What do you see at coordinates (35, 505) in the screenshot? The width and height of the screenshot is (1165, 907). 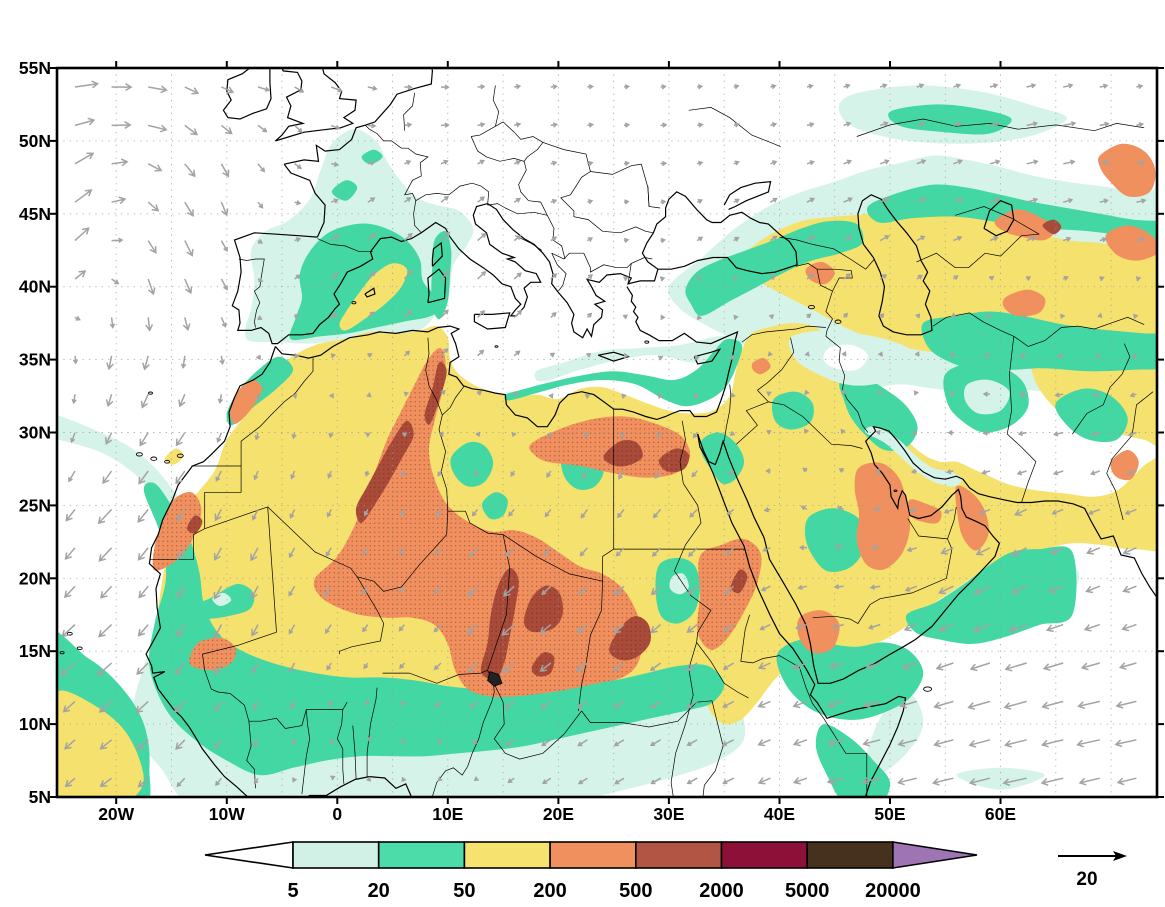 I see `lat-label: 25N` at bounding box center [35, 505].